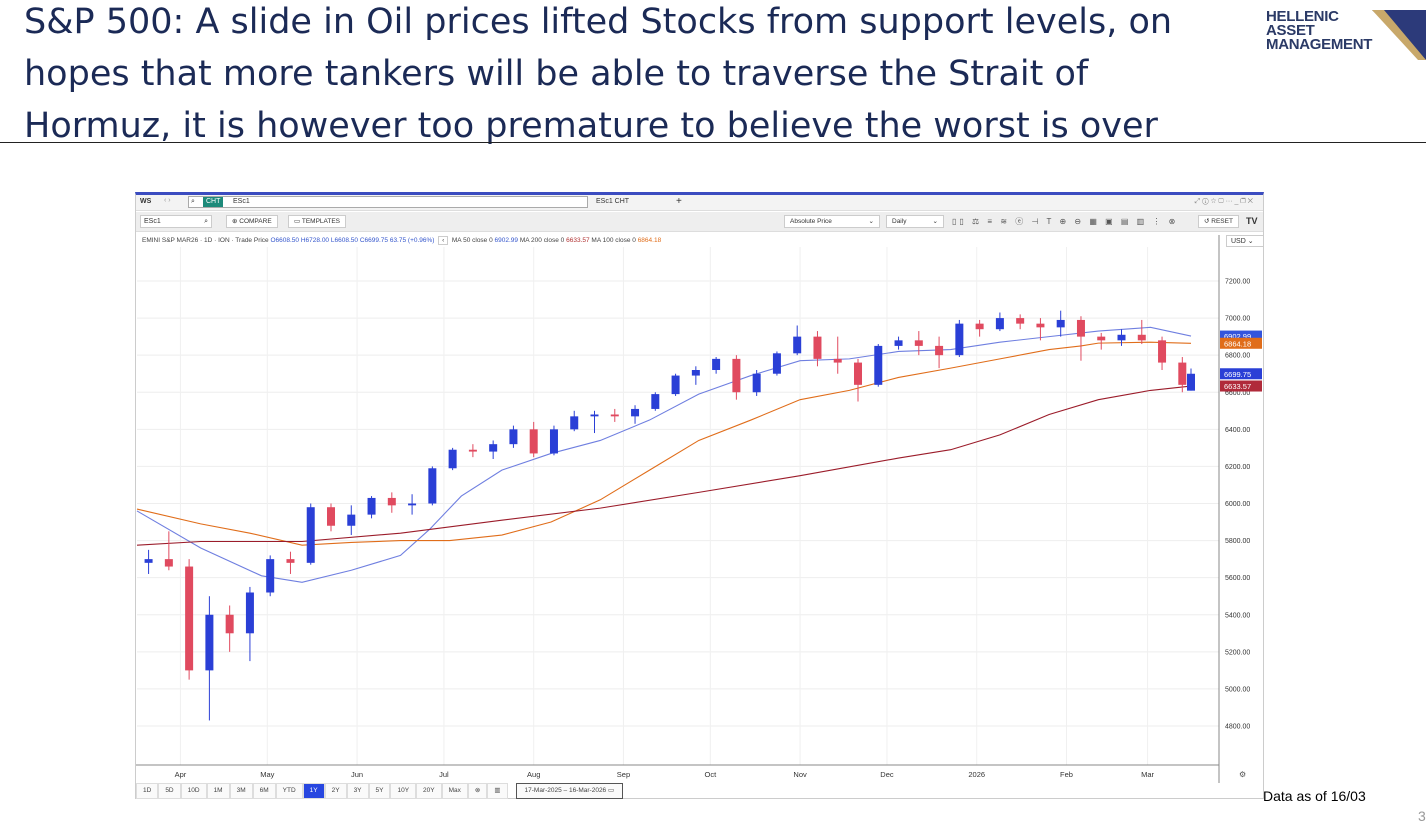 The image size is (1426, 825). What do you see at coordinates (289, 791) in the screenshot?
I see `range-button-ytd: YTD` at bounding box center [289, 791].